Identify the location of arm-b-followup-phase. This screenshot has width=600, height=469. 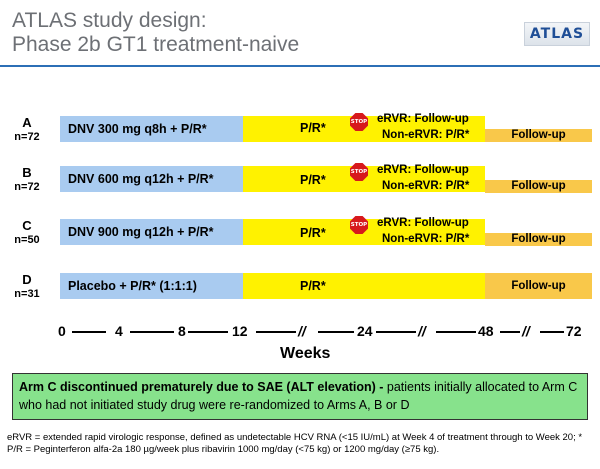
(538, 186).